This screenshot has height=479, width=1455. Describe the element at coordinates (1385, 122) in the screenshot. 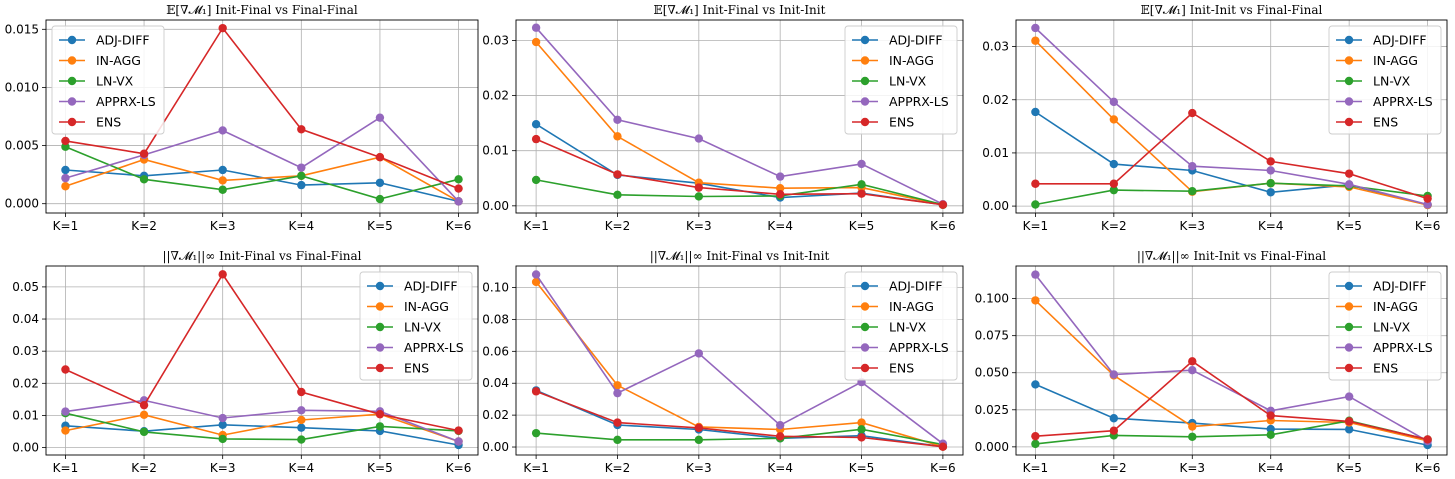

I see `legend-label: ENS` at that location.